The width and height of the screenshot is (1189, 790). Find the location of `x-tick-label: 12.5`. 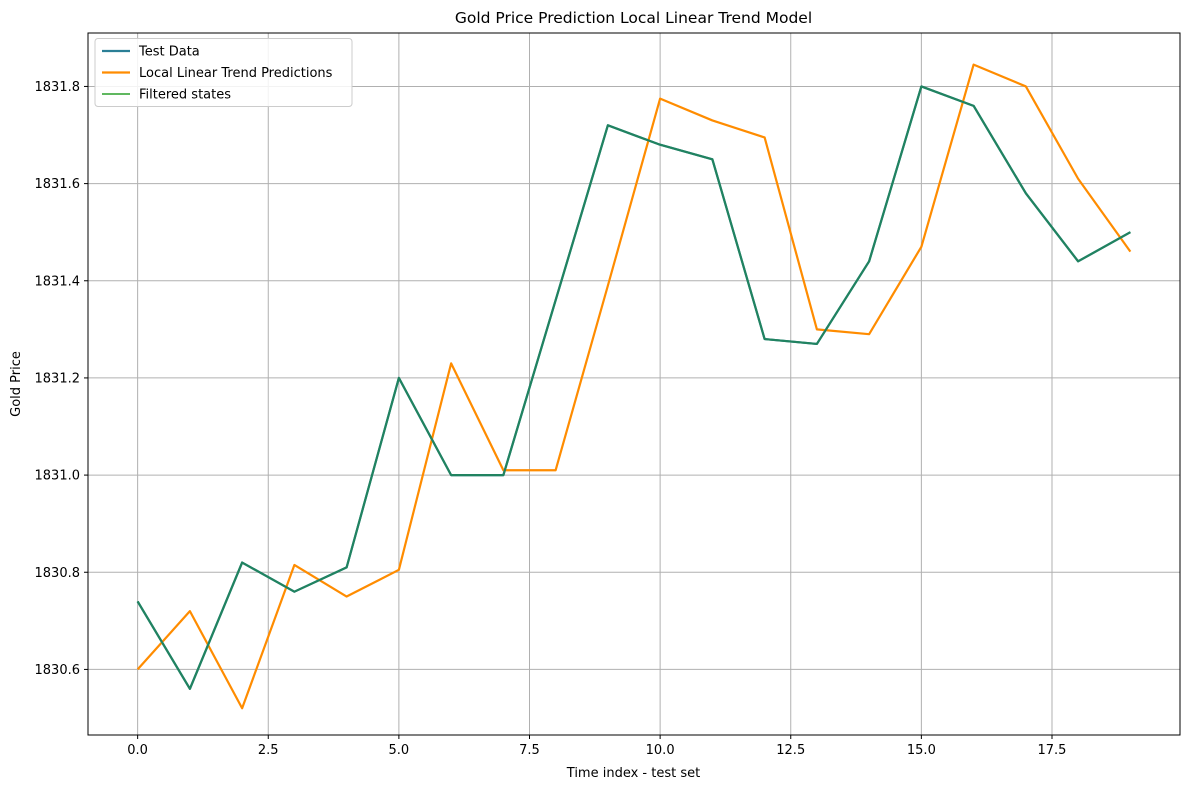

x-tick-label: 12.5 is located at coordinates (790, 750).